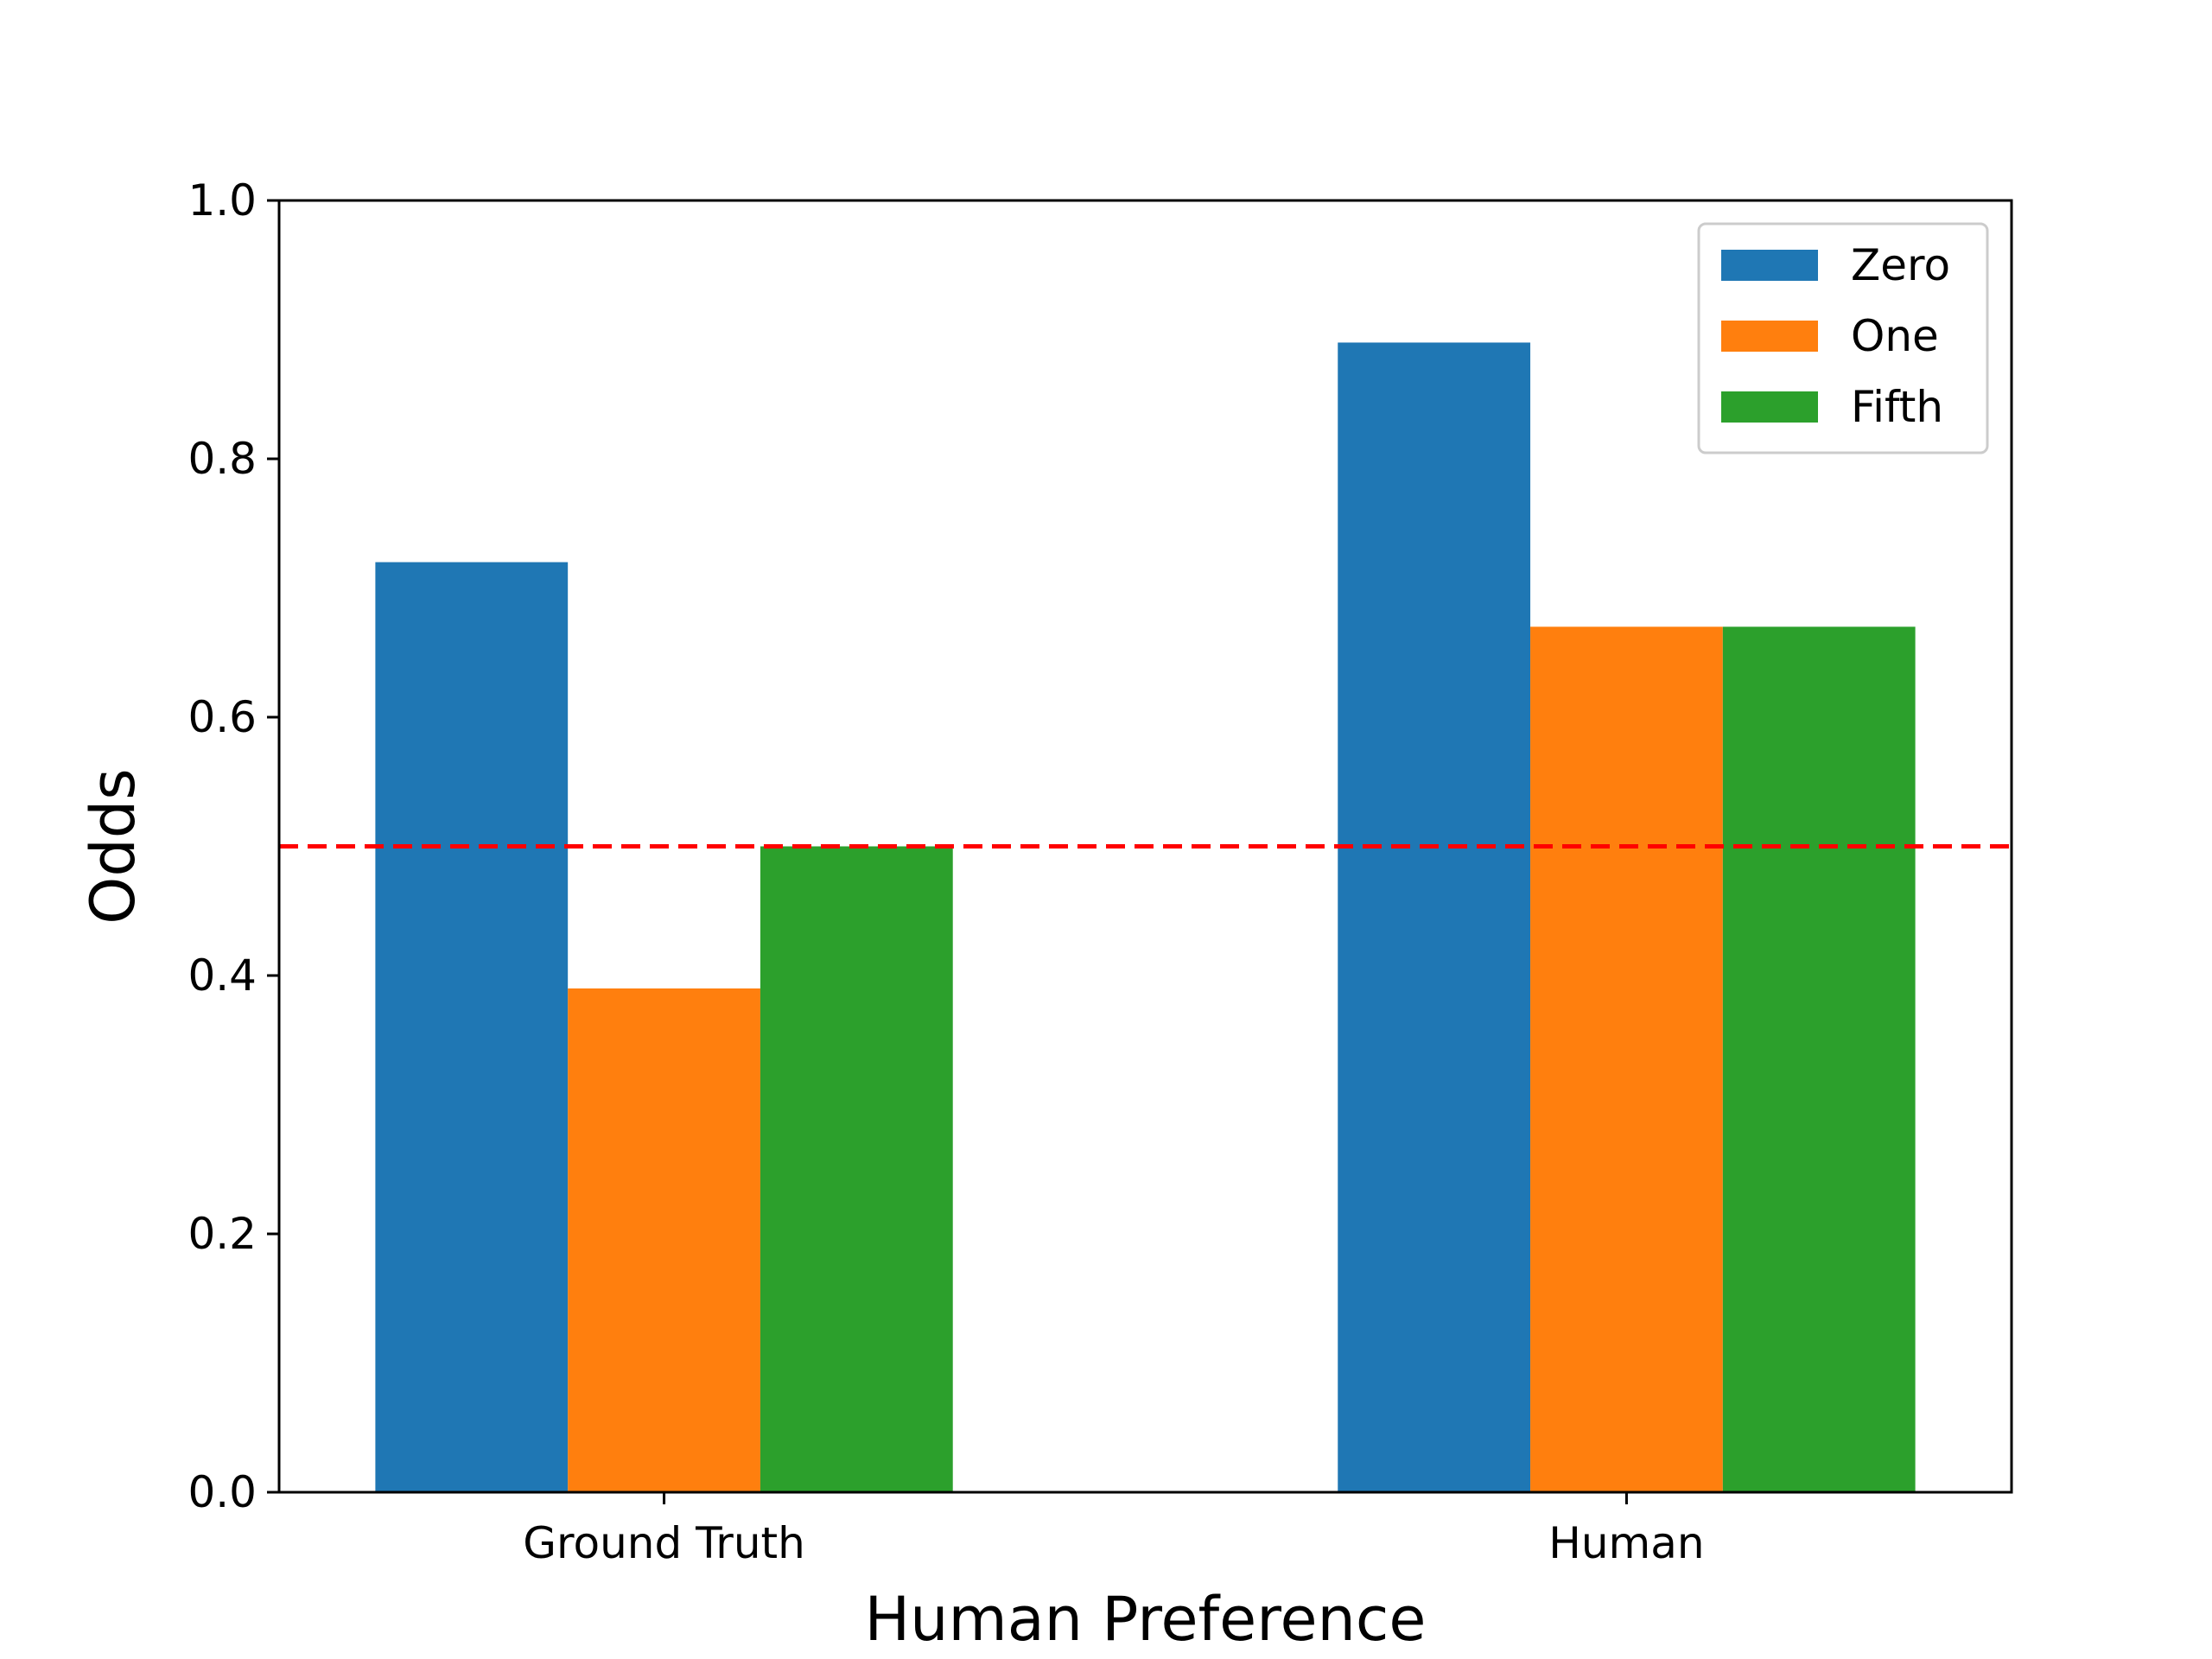  What do you see at coordinates (222, 1234) in the screenshot?
I see `y-tick-label: 0.2` at bounding box center [222, 1234].